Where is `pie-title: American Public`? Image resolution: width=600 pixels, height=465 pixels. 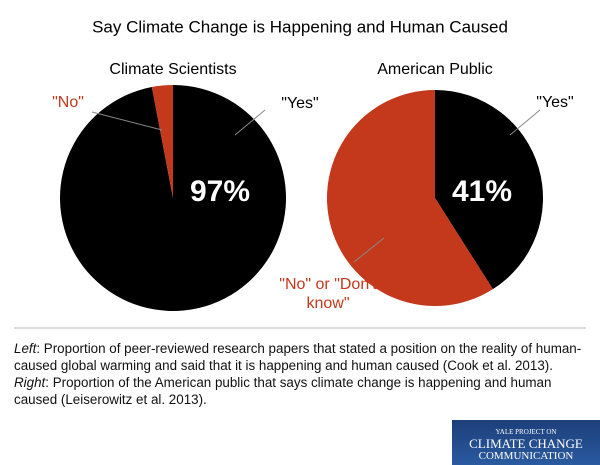 pie-title: American Public is located at coordinates (435, 69).